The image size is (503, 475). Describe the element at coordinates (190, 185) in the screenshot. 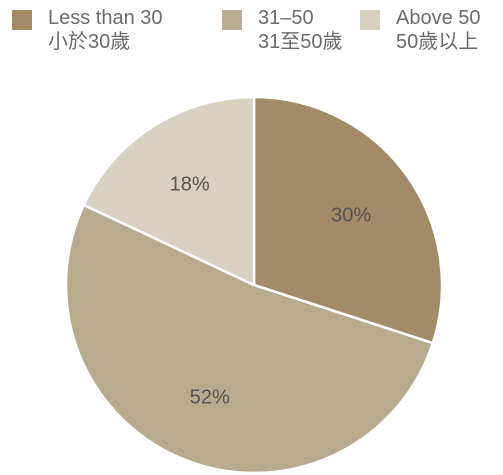

I see `pie-slice-label-2: 18%` at that location.